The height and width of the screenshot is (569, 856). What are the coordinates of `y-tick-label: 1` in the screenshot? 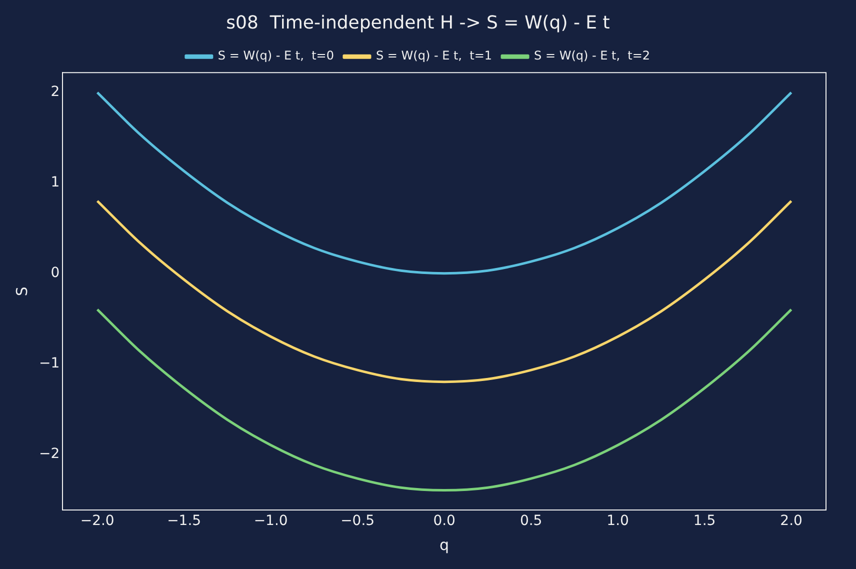 It's located at (55, 182).